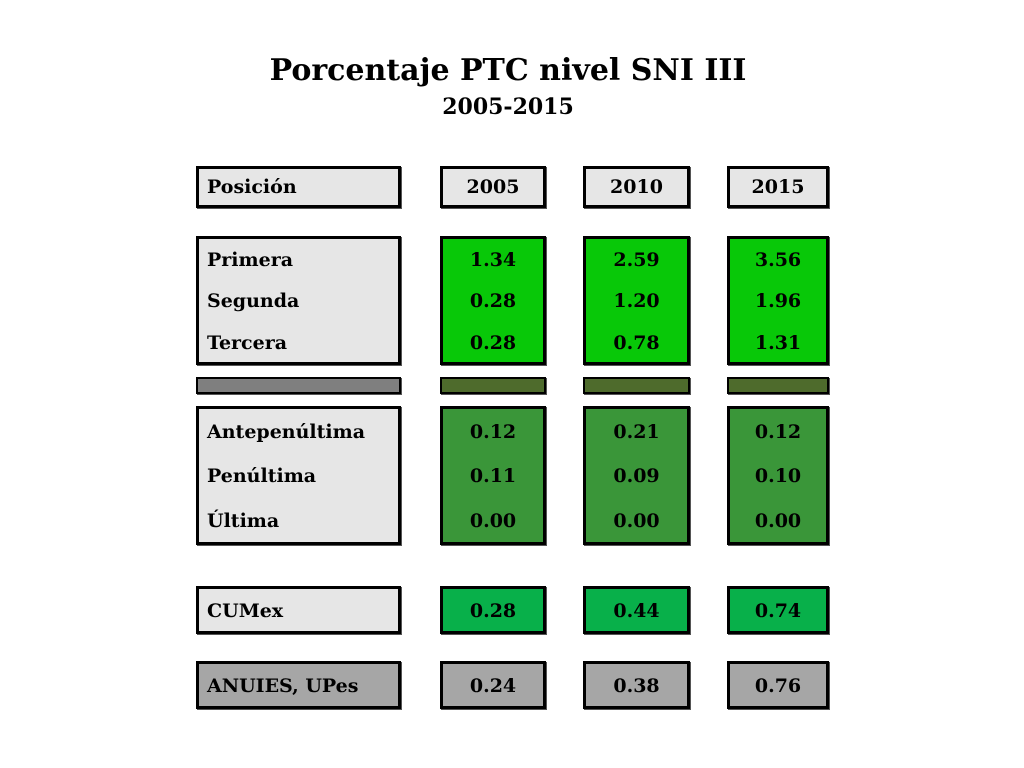 Image resolution: width=1024 pixels, height=768 pixels. I want to click on header-year-box-2005, so click(493, 187).